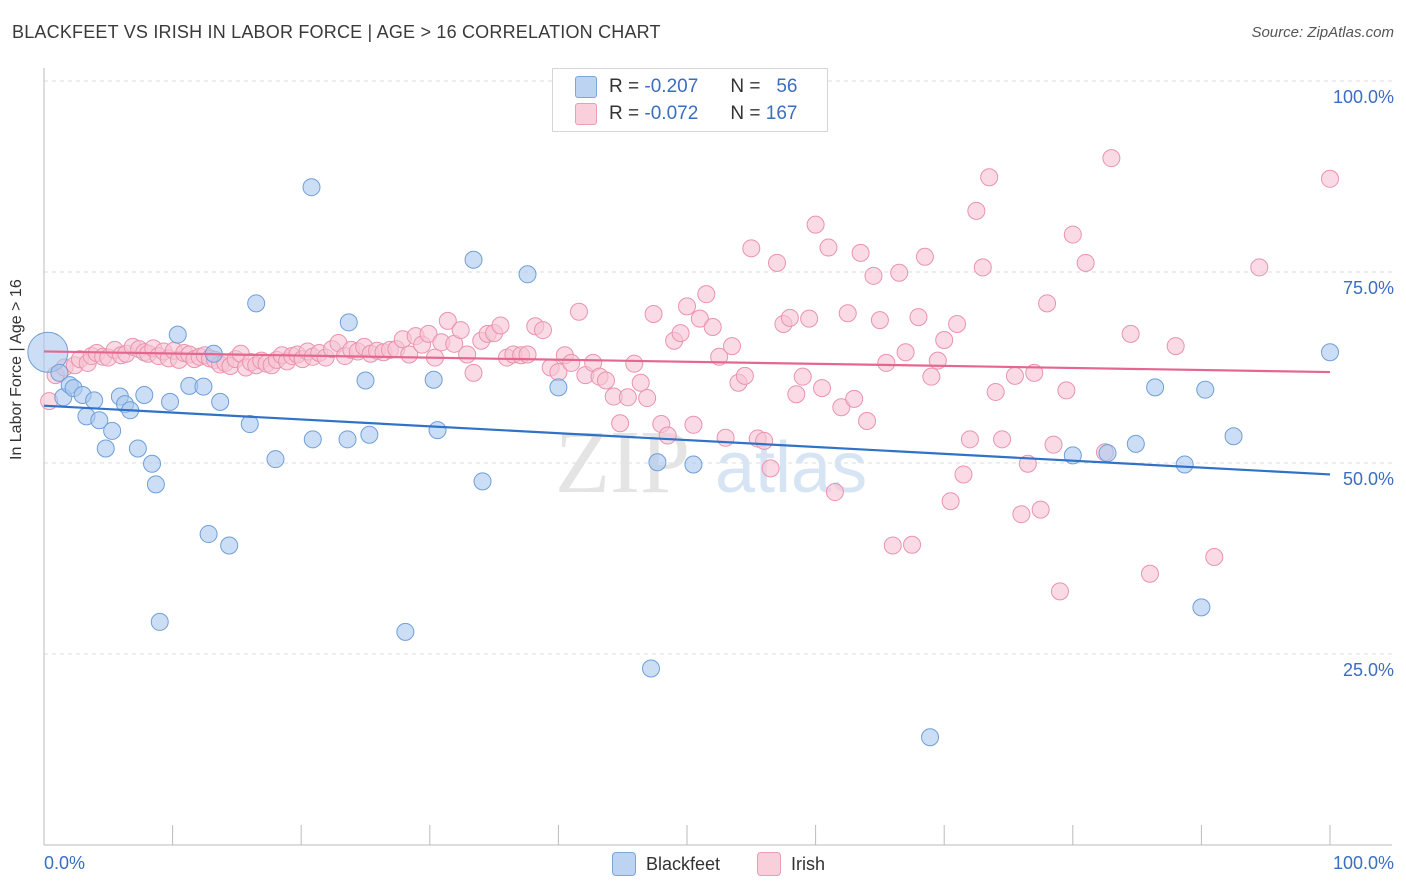 The image size is (1406, 892). I want to click on legend-irish: Irish, so click(791, 864).